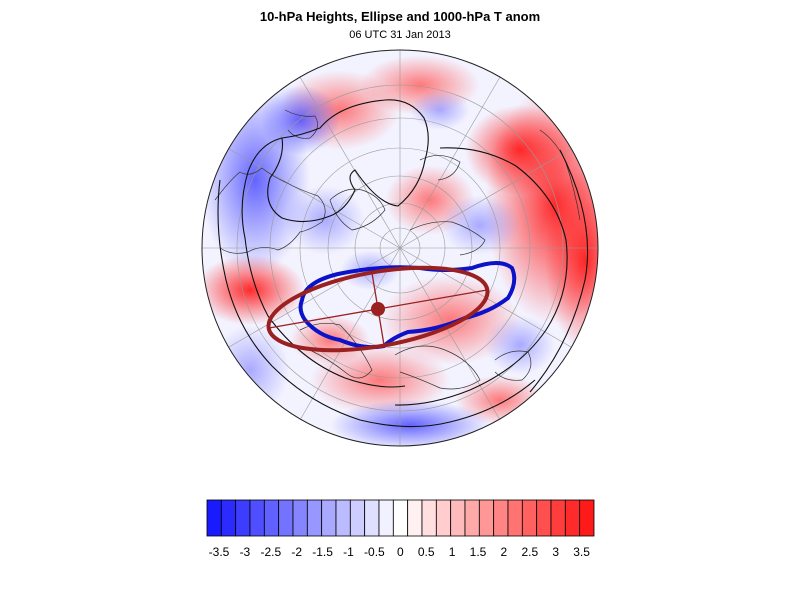  I want to click on colorbar-tick-label: 1.5, so click(478, 552).